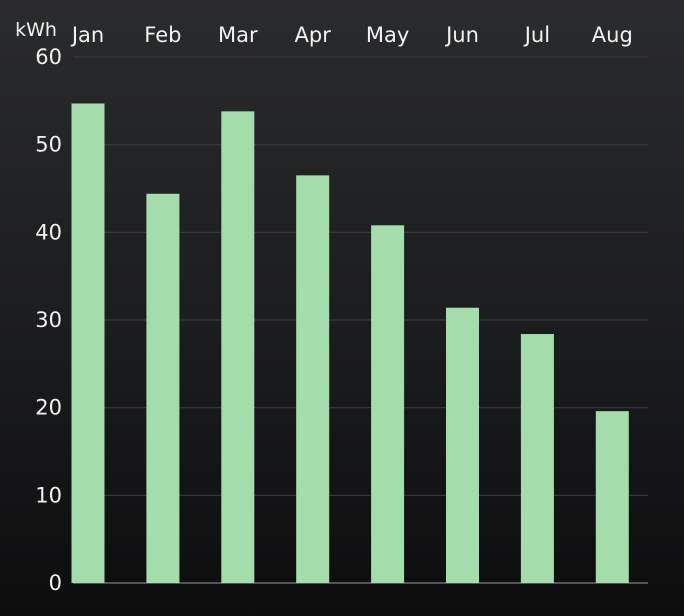  Describe the element at coordinates (55, 583) in the screenshot. I see `y-tick-label: 0` at that location.